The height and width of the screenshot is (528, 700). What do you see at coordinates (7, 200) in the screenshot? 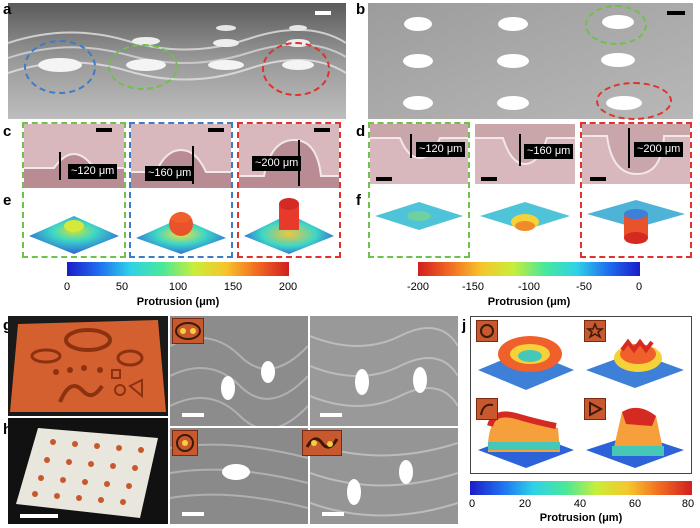
I see `panel-label-e: e` at bounding box center [7, 200].